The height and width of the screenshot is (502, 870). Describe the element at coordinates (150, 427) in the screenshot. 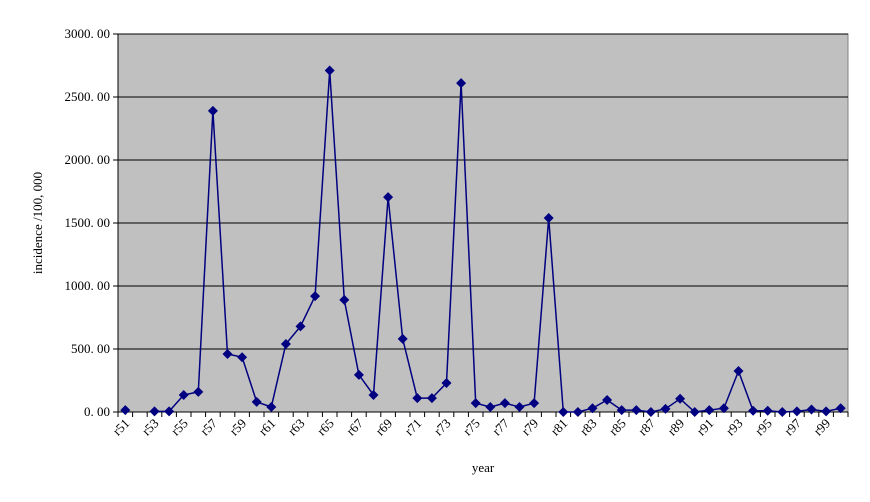

I see `x-tick-label: r53` at that location.